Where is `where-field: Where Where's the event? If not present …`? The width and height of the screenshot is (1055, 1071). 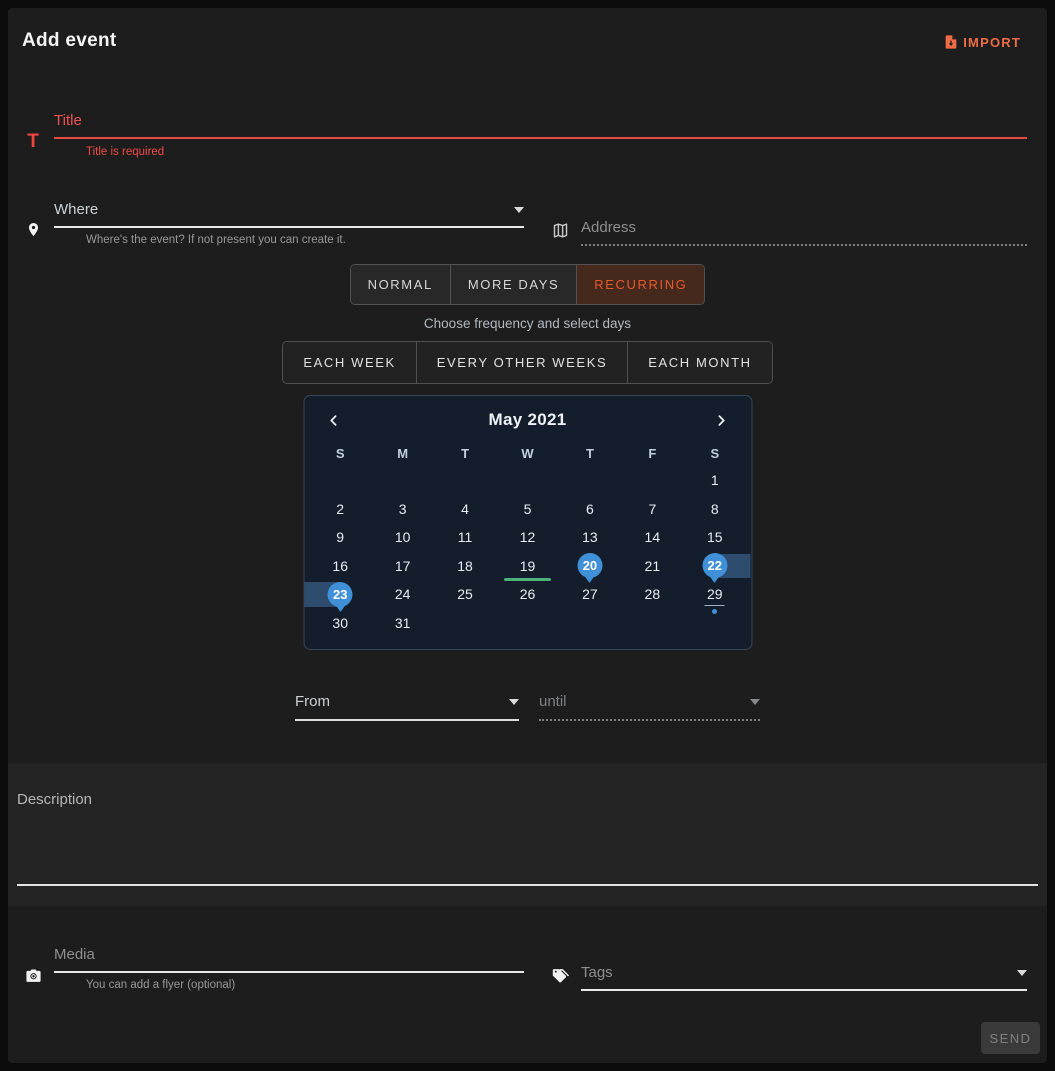
where-field: Where Where's the event? If not present … is located at coordinates (273, 223).